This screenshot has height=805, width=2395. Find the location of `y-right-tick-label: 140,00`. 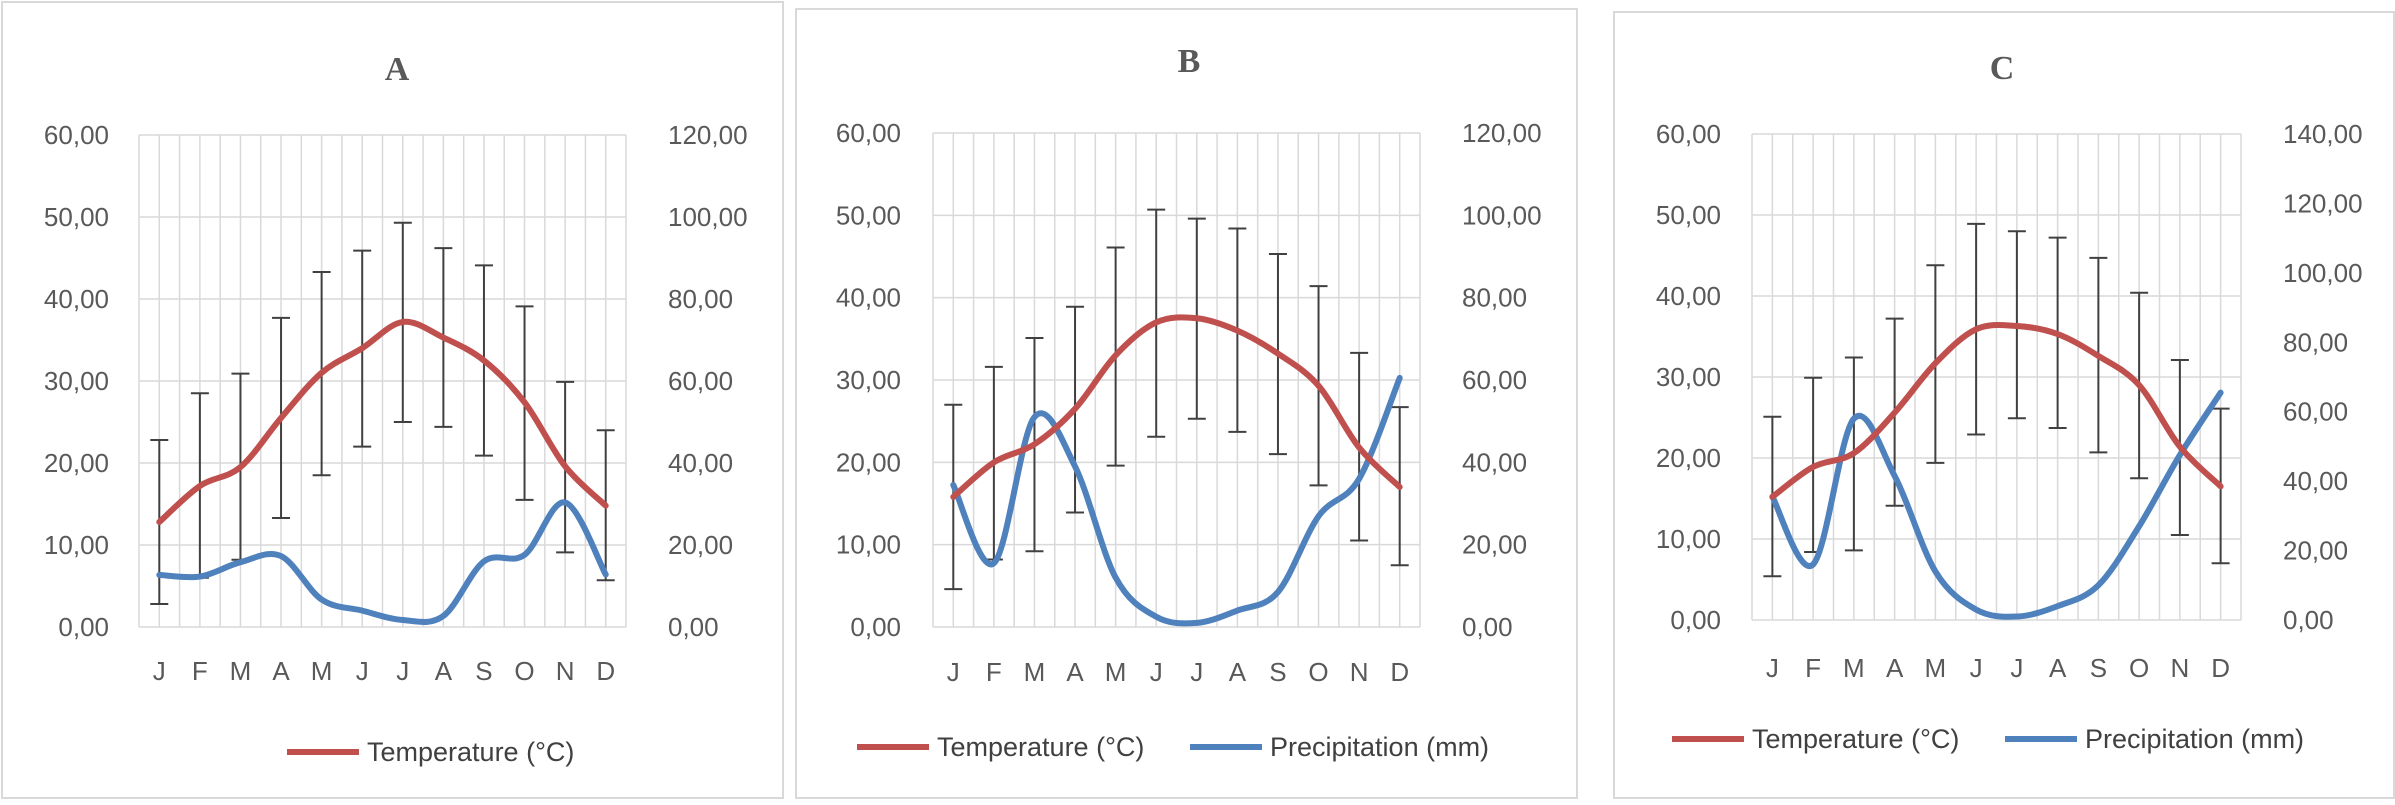

y-right-tick-label: 140,00 is located at coordinates (2323, 134).